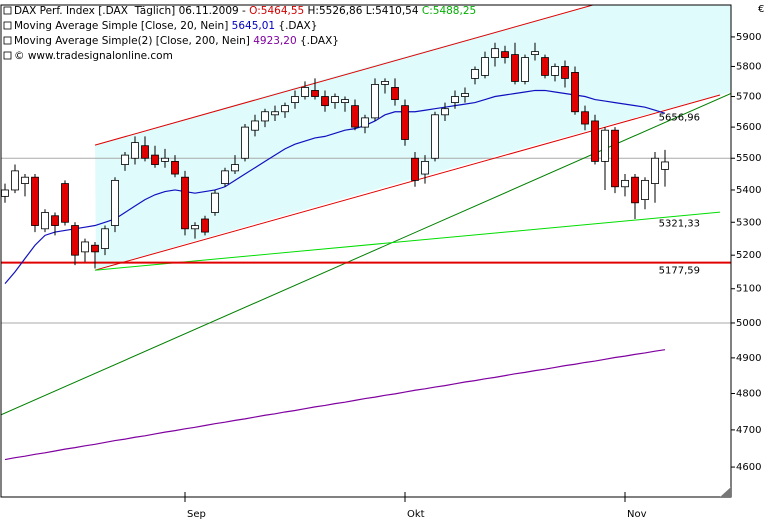  What do you see at coordinates (123, 26) in the screenshot?
I see `header-text: Moving Average Simple [Close, 20, Nein]` at bounding box center [123, 26].